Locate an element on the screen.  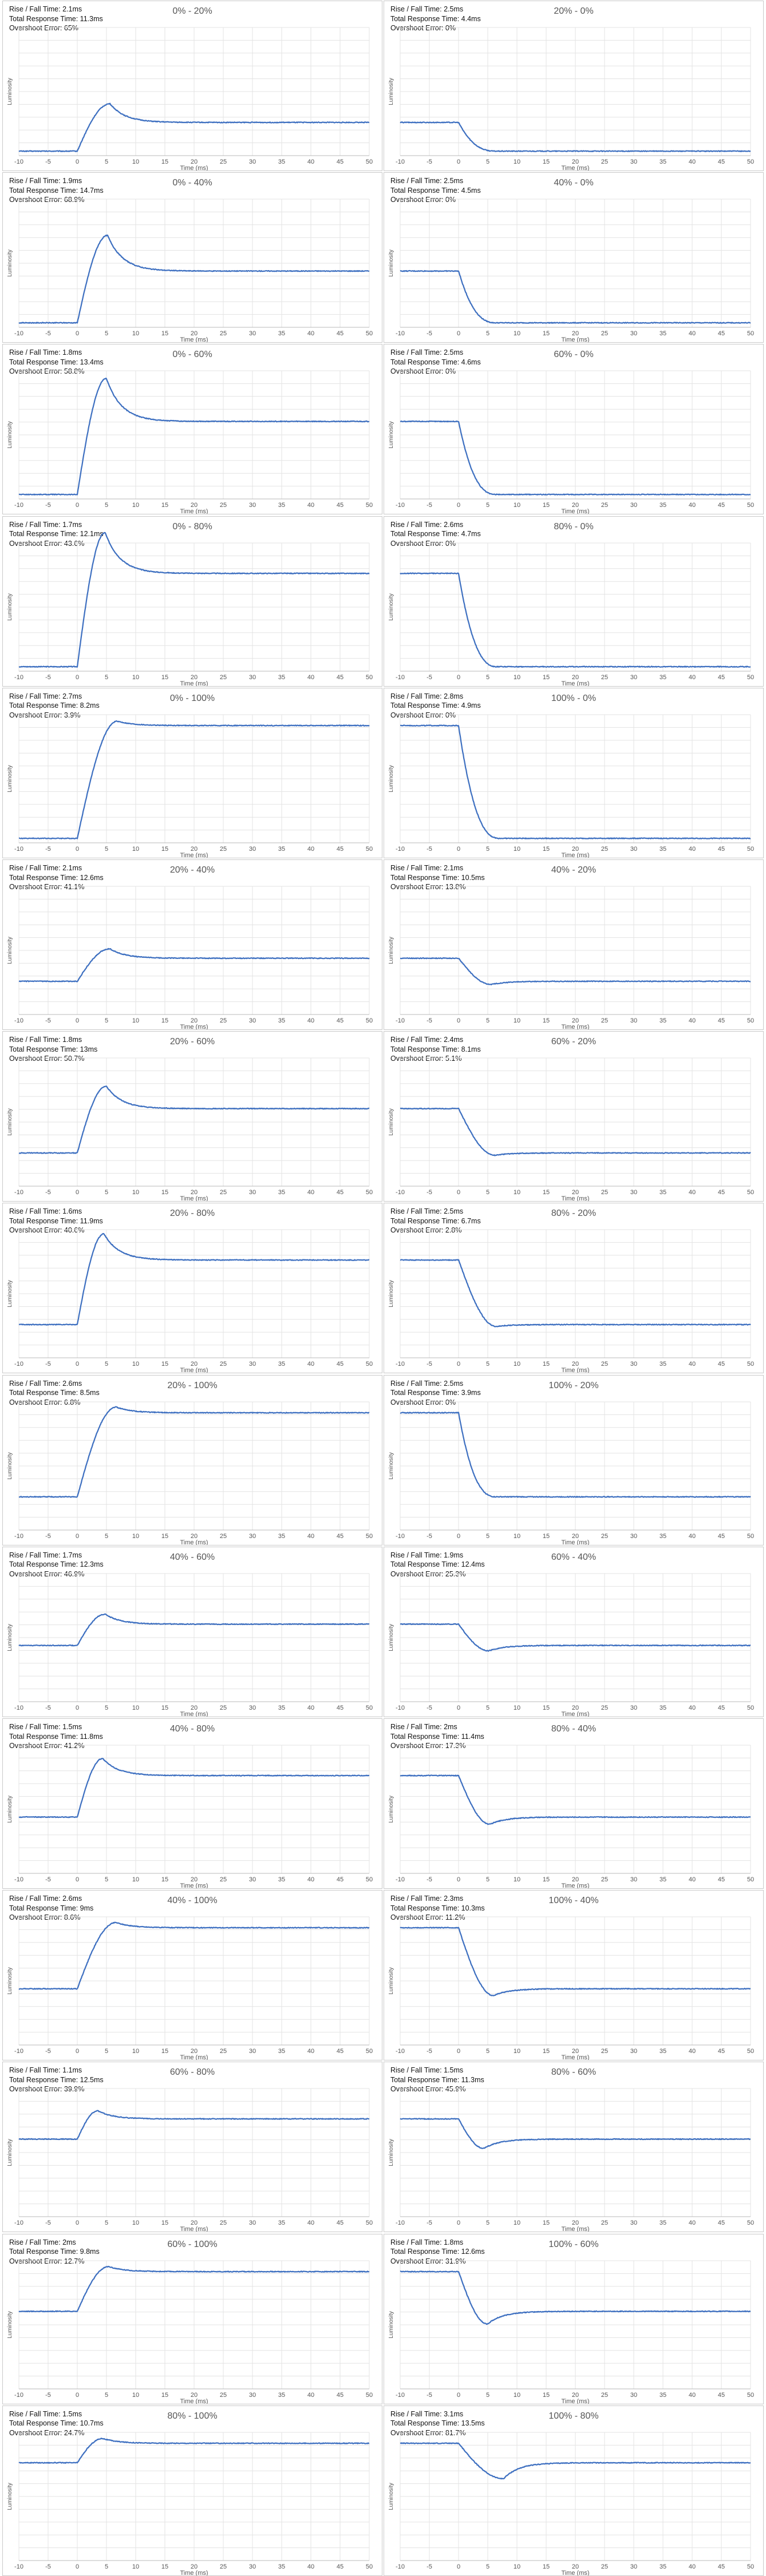
rise-fall-time: Rise / Fall Time: 1.9ms is located at coordinates (427, 1555).